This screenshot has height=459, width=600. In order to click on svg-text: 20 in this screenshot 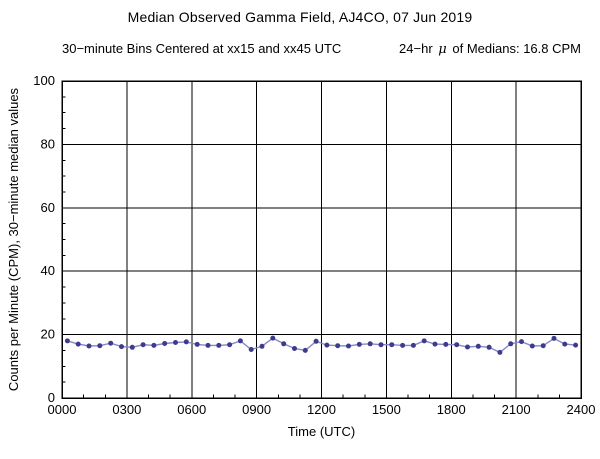, I will do `click(48, 334)`.